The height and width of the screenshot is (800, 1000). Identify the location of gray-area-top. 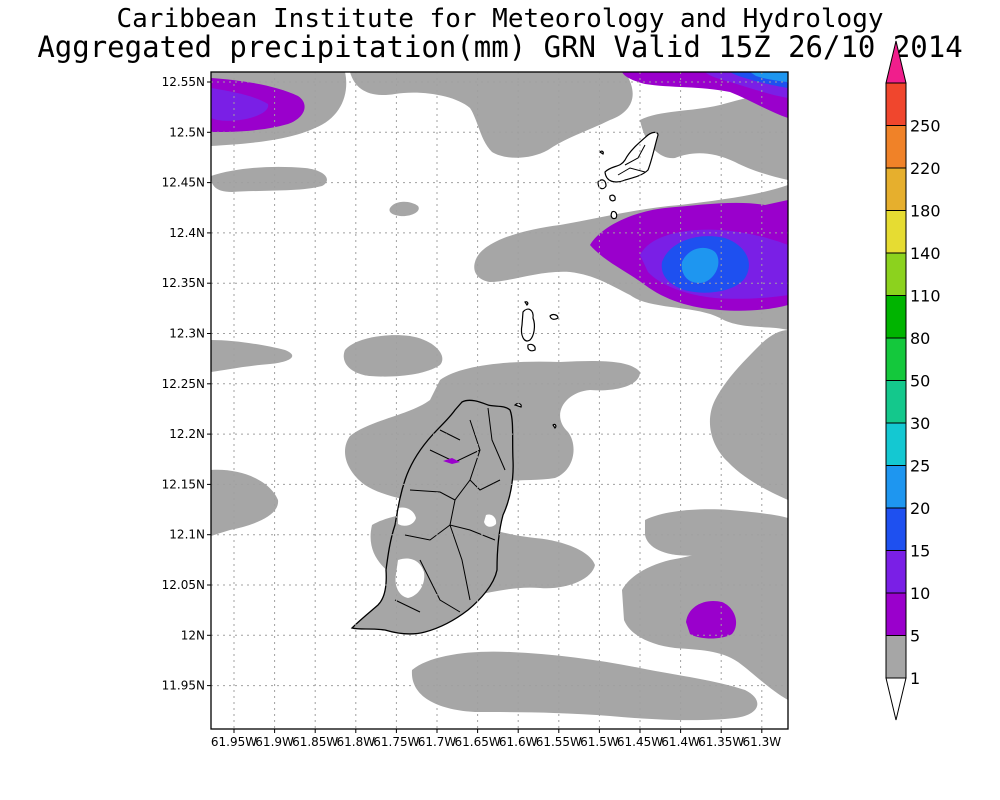
(491, 115).